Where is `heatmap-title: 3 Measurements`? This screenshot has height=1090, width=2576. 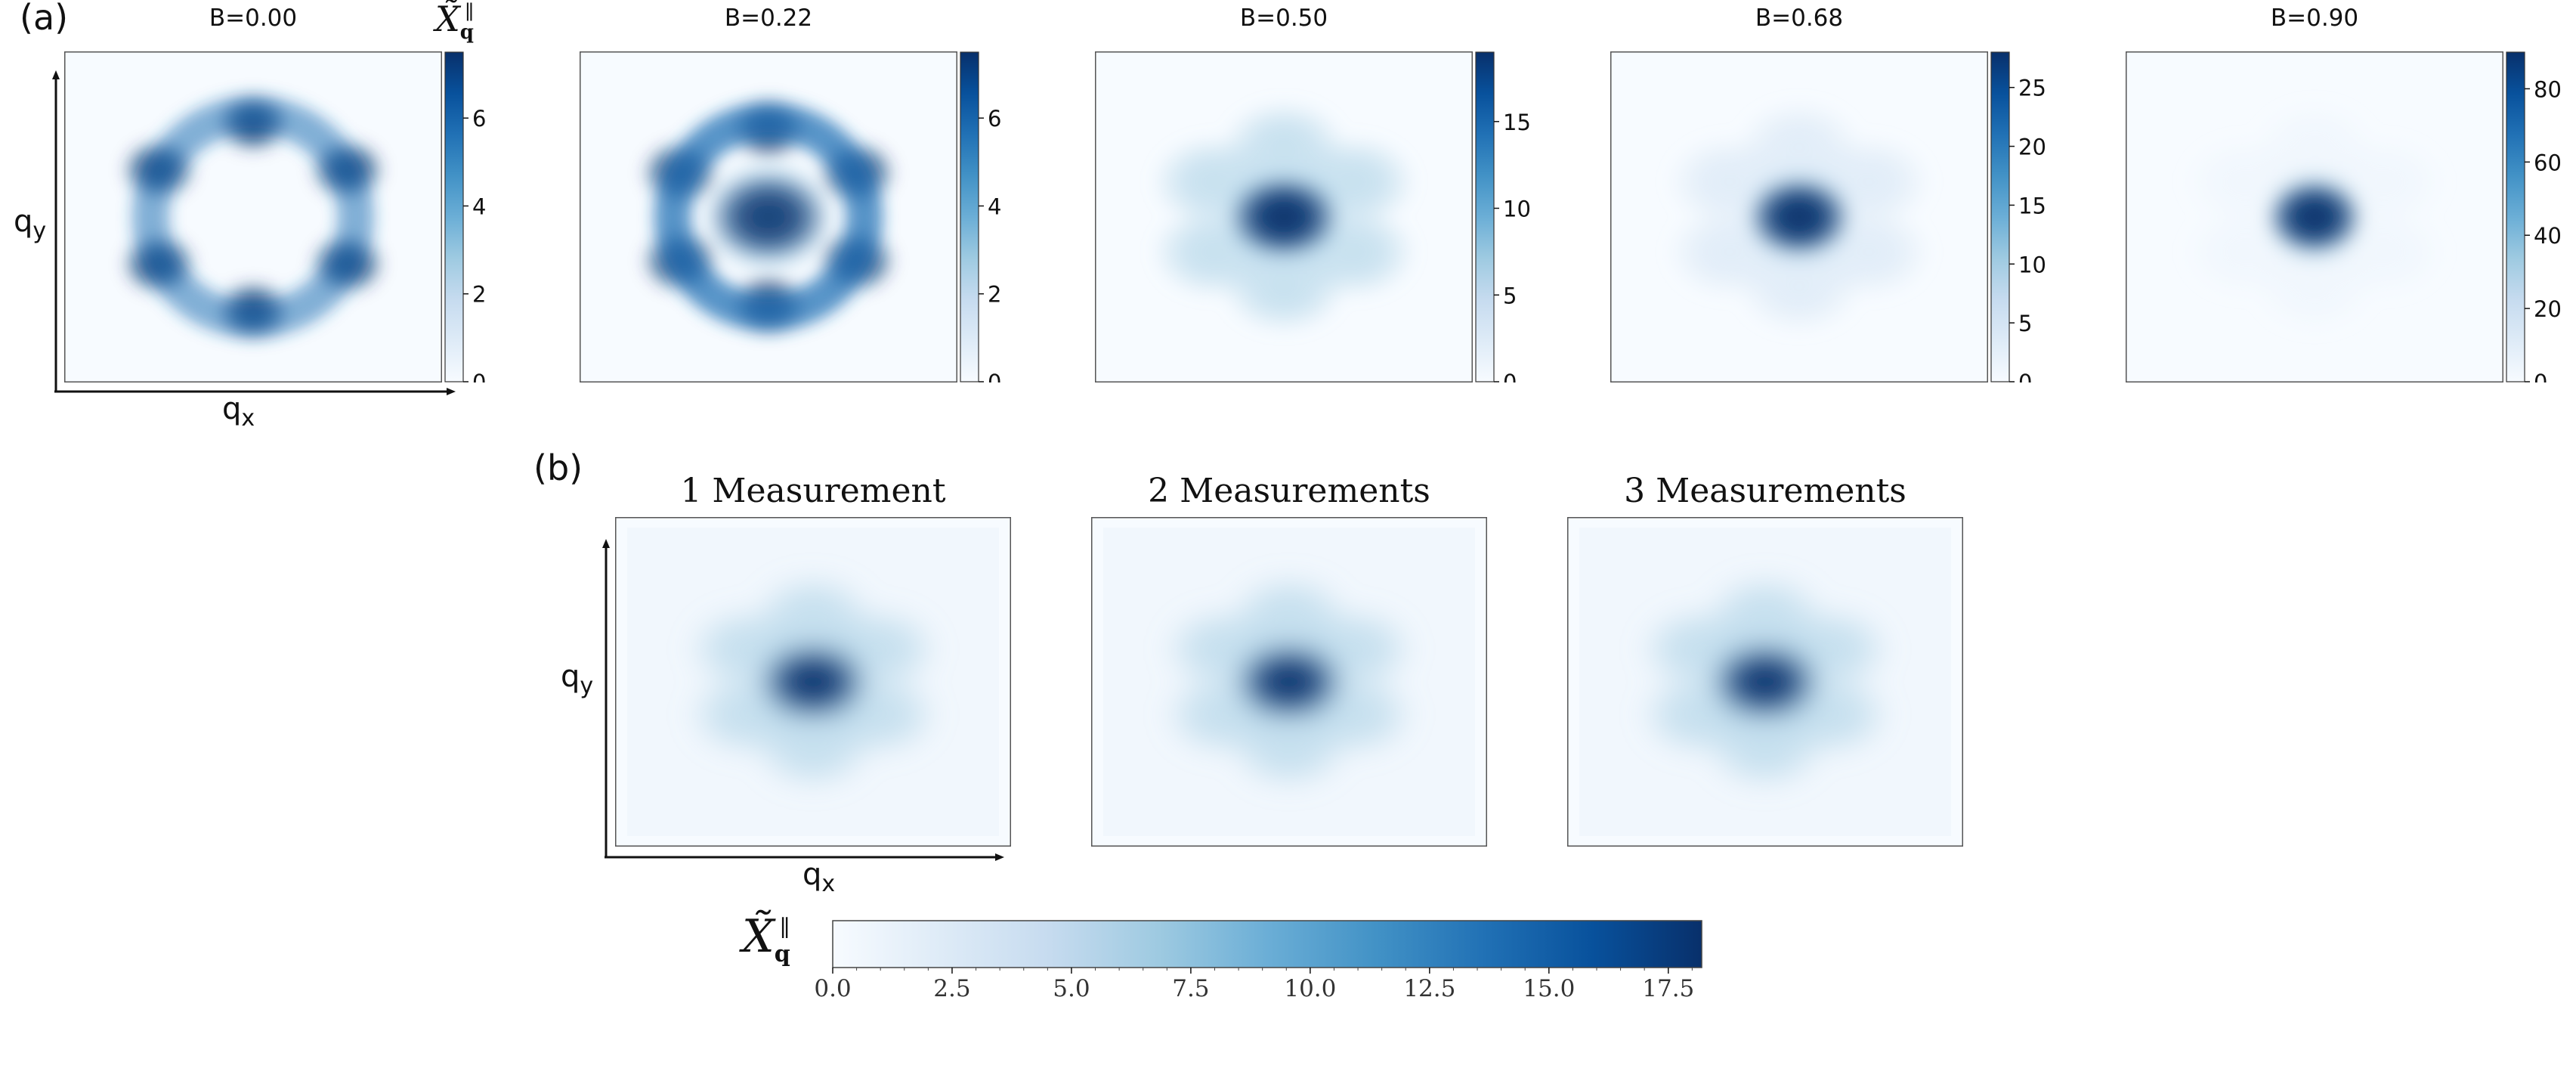 heatmap-title: 3 Measurements is located at coordinates (1765, 491).